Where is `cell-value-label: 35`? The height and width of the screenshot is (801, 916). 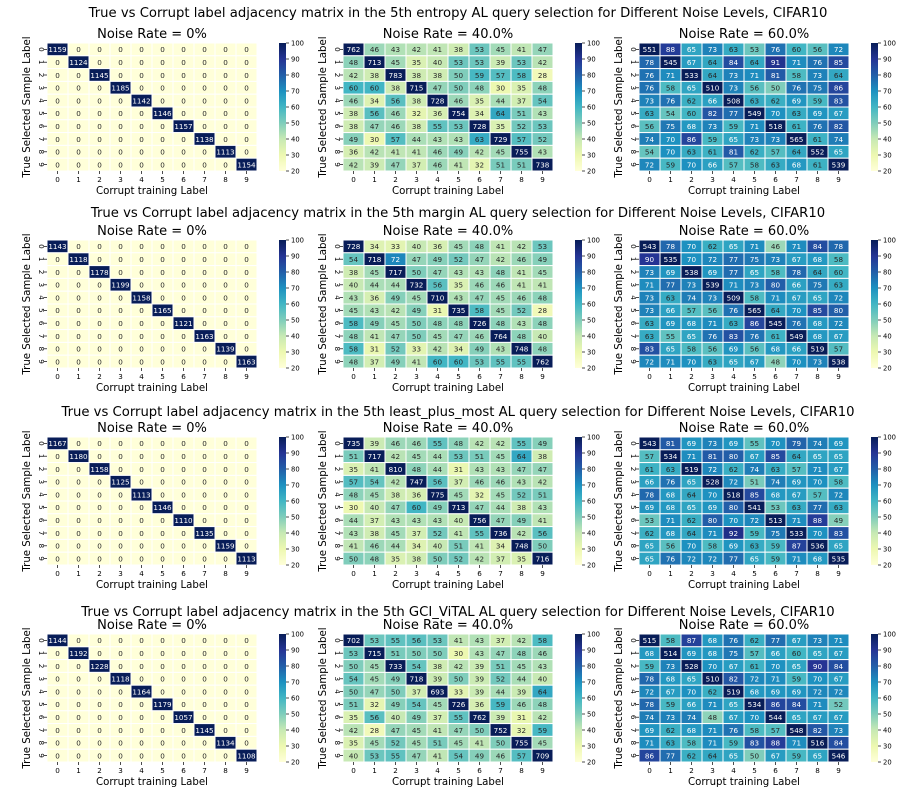
cell-value-label: 35 is located at coordinates (353, 469).